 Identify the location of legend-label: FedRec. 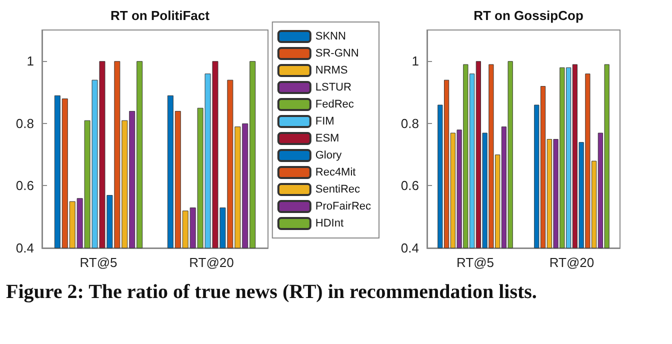
(334, 104).